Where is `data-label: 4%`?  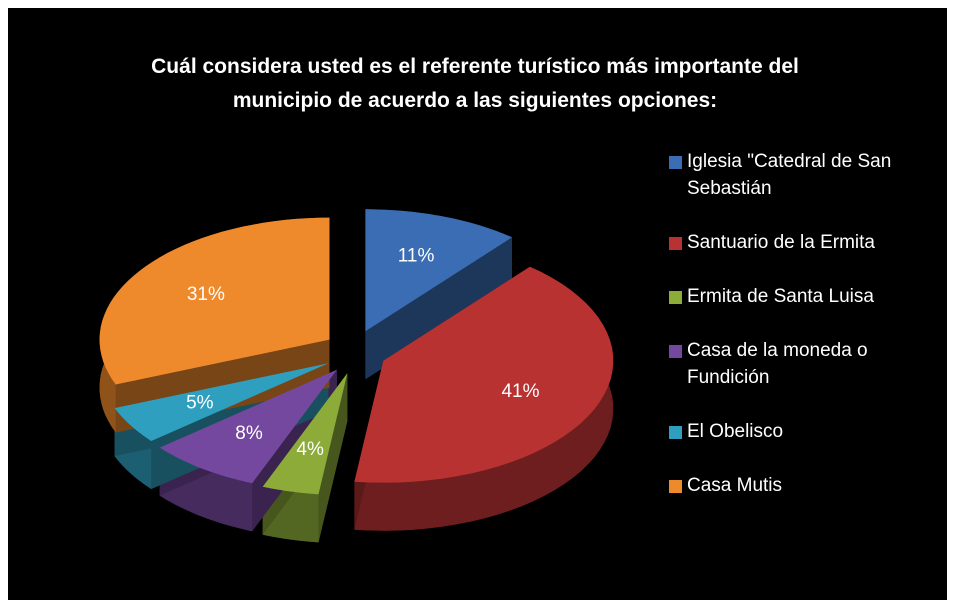
data-label: 4% is located at coordinates (310, 449).